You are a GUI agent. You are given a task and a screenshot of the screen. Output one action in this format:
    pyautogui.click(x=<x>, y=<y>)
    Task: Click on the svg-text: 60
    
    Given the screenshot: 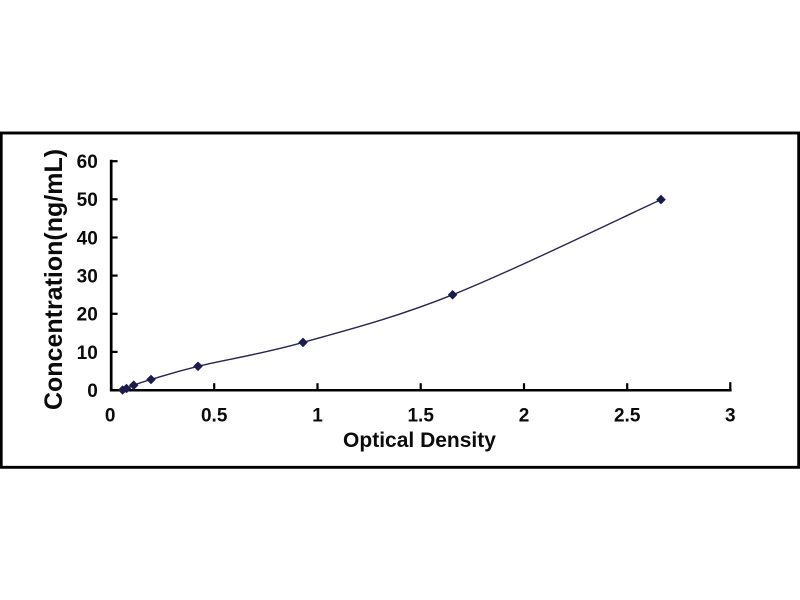 What is the action you would take?
    pyautogui.click(x=87, y=162)
    